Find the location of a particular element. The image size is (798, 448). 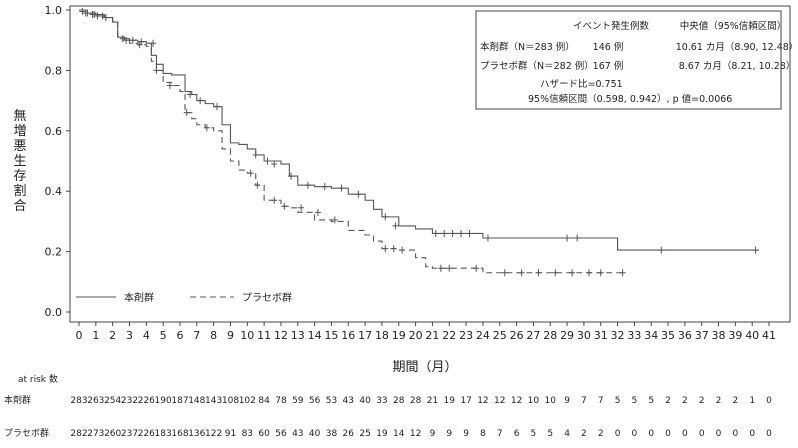

x-tick-label: 20 is located at coordinates (416, 335).